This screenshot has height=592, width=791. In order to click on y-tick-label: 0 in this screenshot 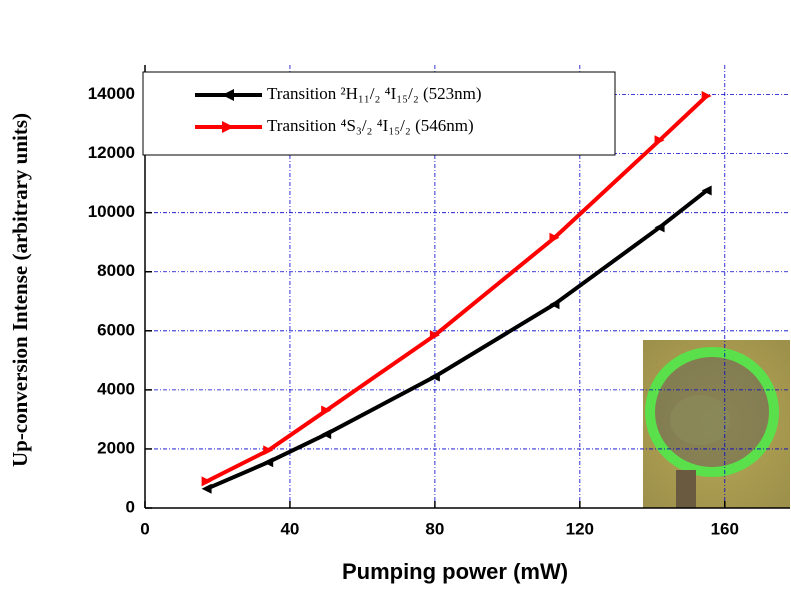, I will do `click(130, 506)`.